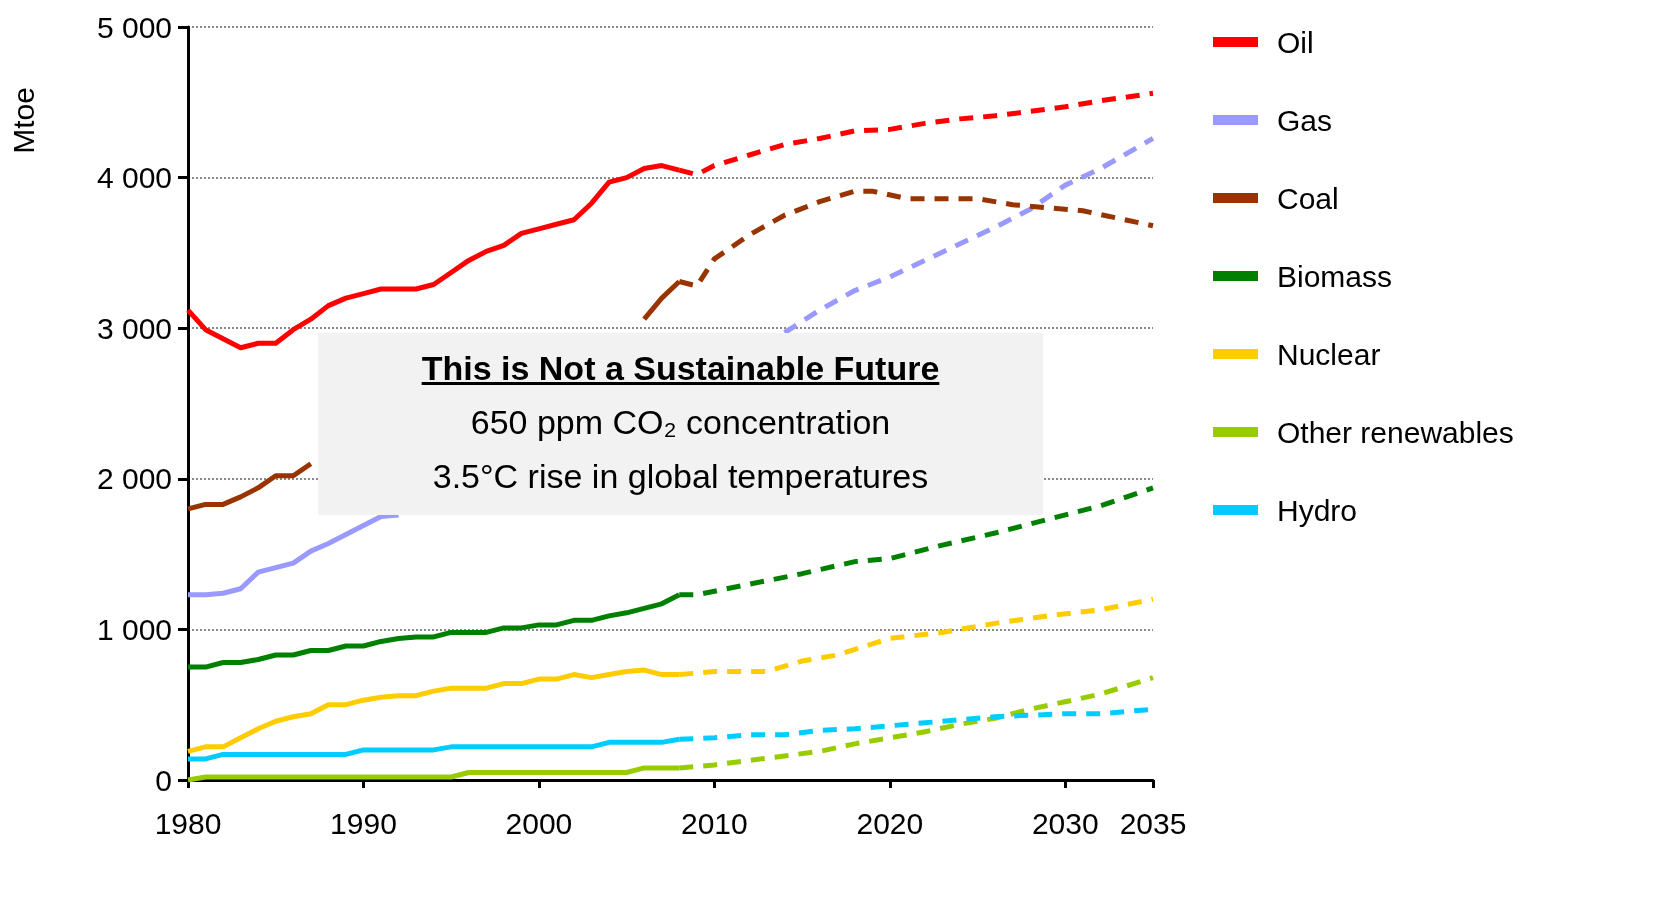 The width and height of the screenshot is (1663, 912). Describe the element at coordinates (134, 479) in the screenshot. I see `y-tick-label: 2 000` at that location.